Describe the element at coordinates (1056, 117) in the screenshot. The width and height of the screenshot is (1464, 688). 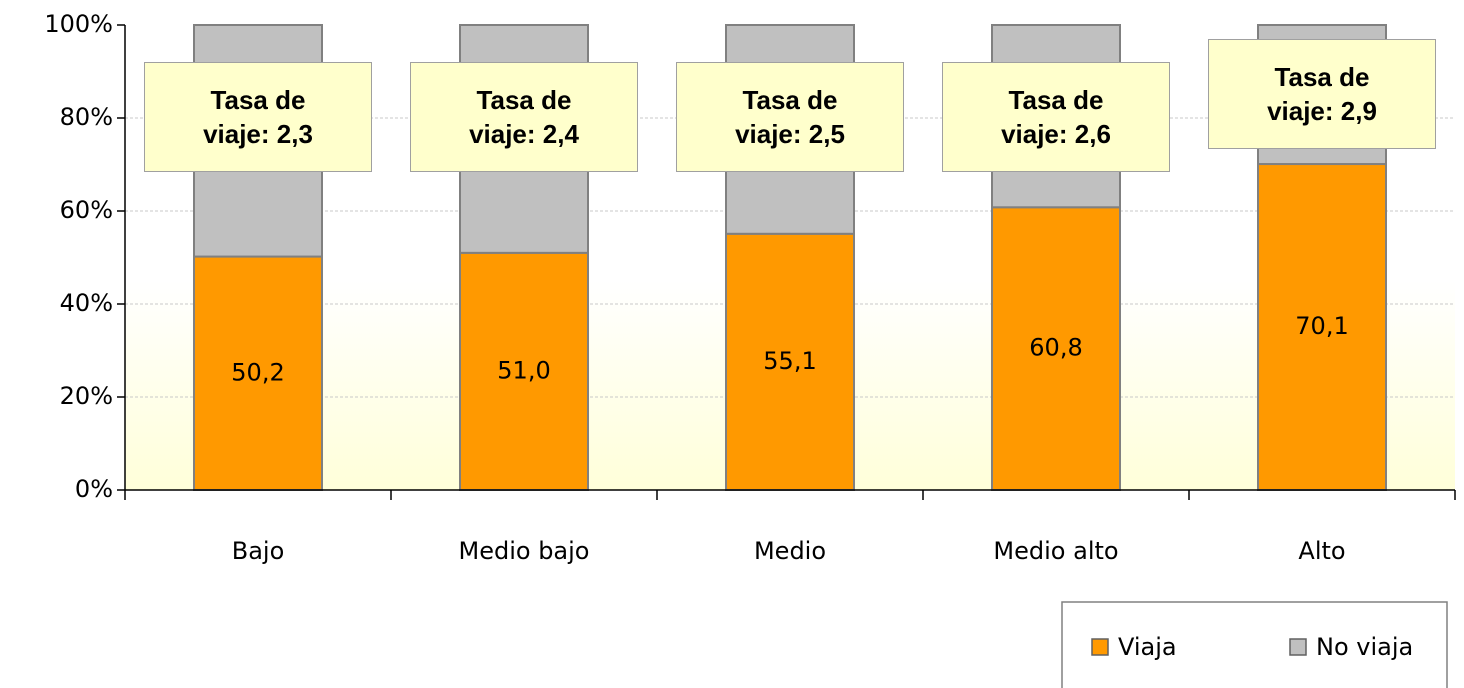
I see `annotation: Tasa de viaje: 2,6` at that location.